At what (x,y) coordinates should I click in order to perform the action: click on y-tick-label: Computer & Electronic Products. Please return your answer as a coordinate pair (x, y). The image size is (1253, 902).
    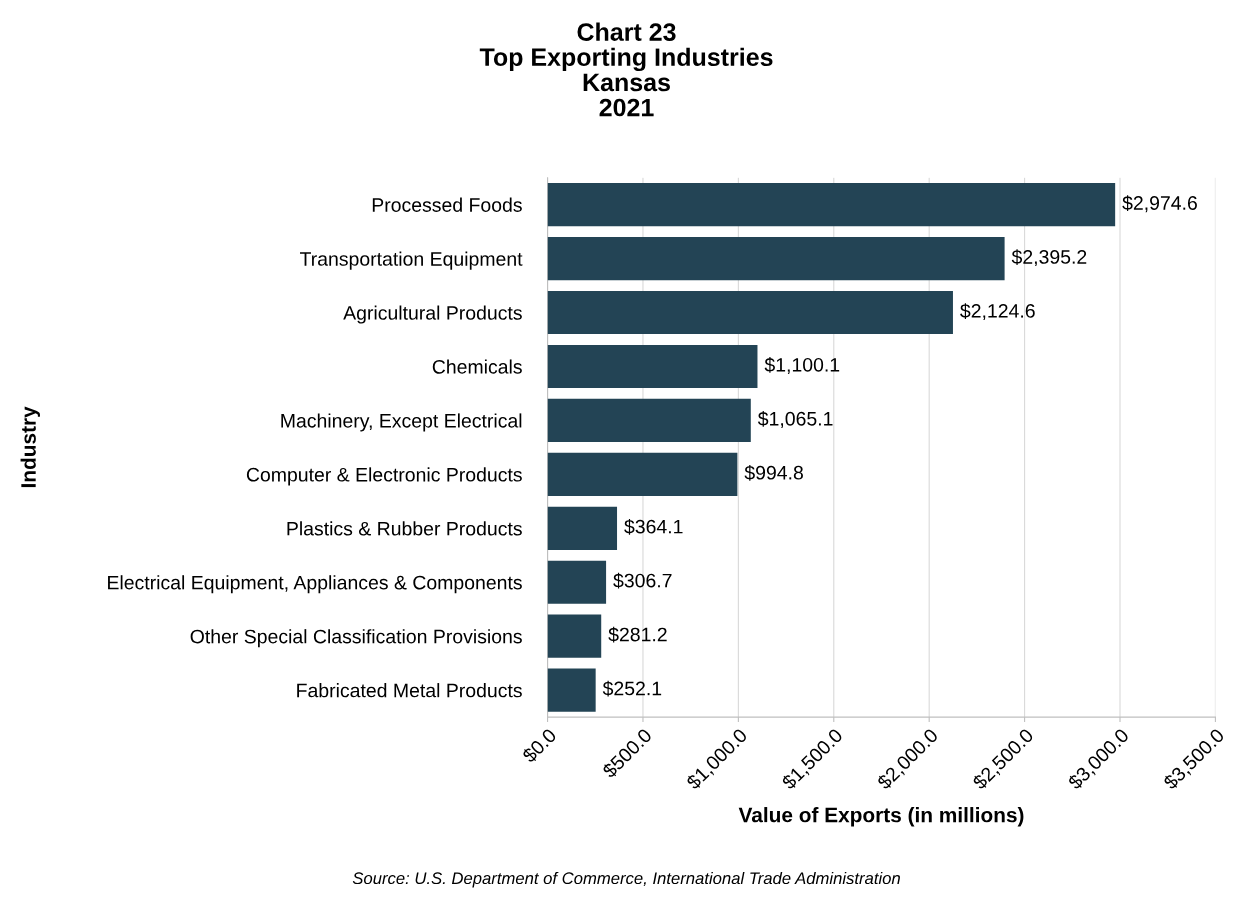
    Looking at the image, I should click on (384, 476).